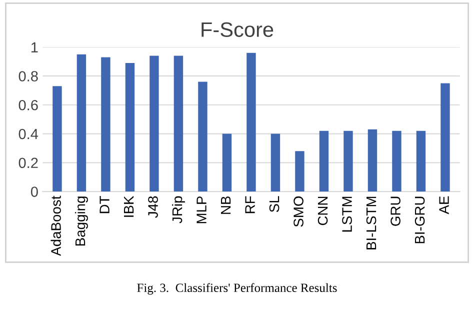 The width and height of the screenshot is (474, 314). I want to click on y-tick-label: 0.6, so click(28, 105).